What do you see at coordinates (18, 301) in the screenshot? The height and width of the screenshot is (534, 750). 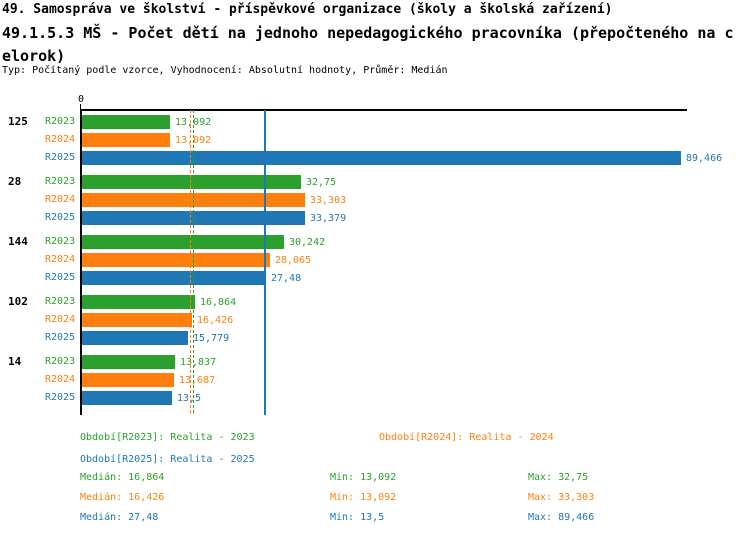 I see `category-label: 102` at bounding box center [18, 301].